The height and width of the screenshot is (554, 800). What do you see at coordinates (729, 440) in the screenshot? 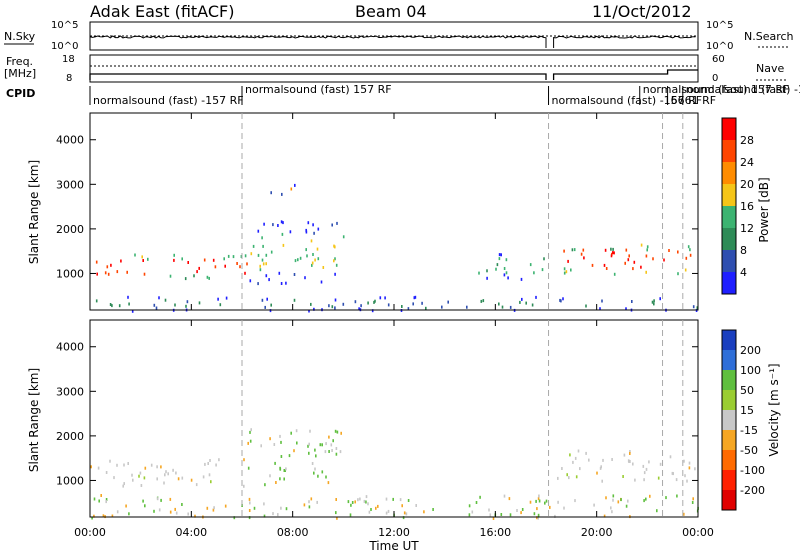
I see `velocity-colorbar-segment` at bounding box center [729, 440].